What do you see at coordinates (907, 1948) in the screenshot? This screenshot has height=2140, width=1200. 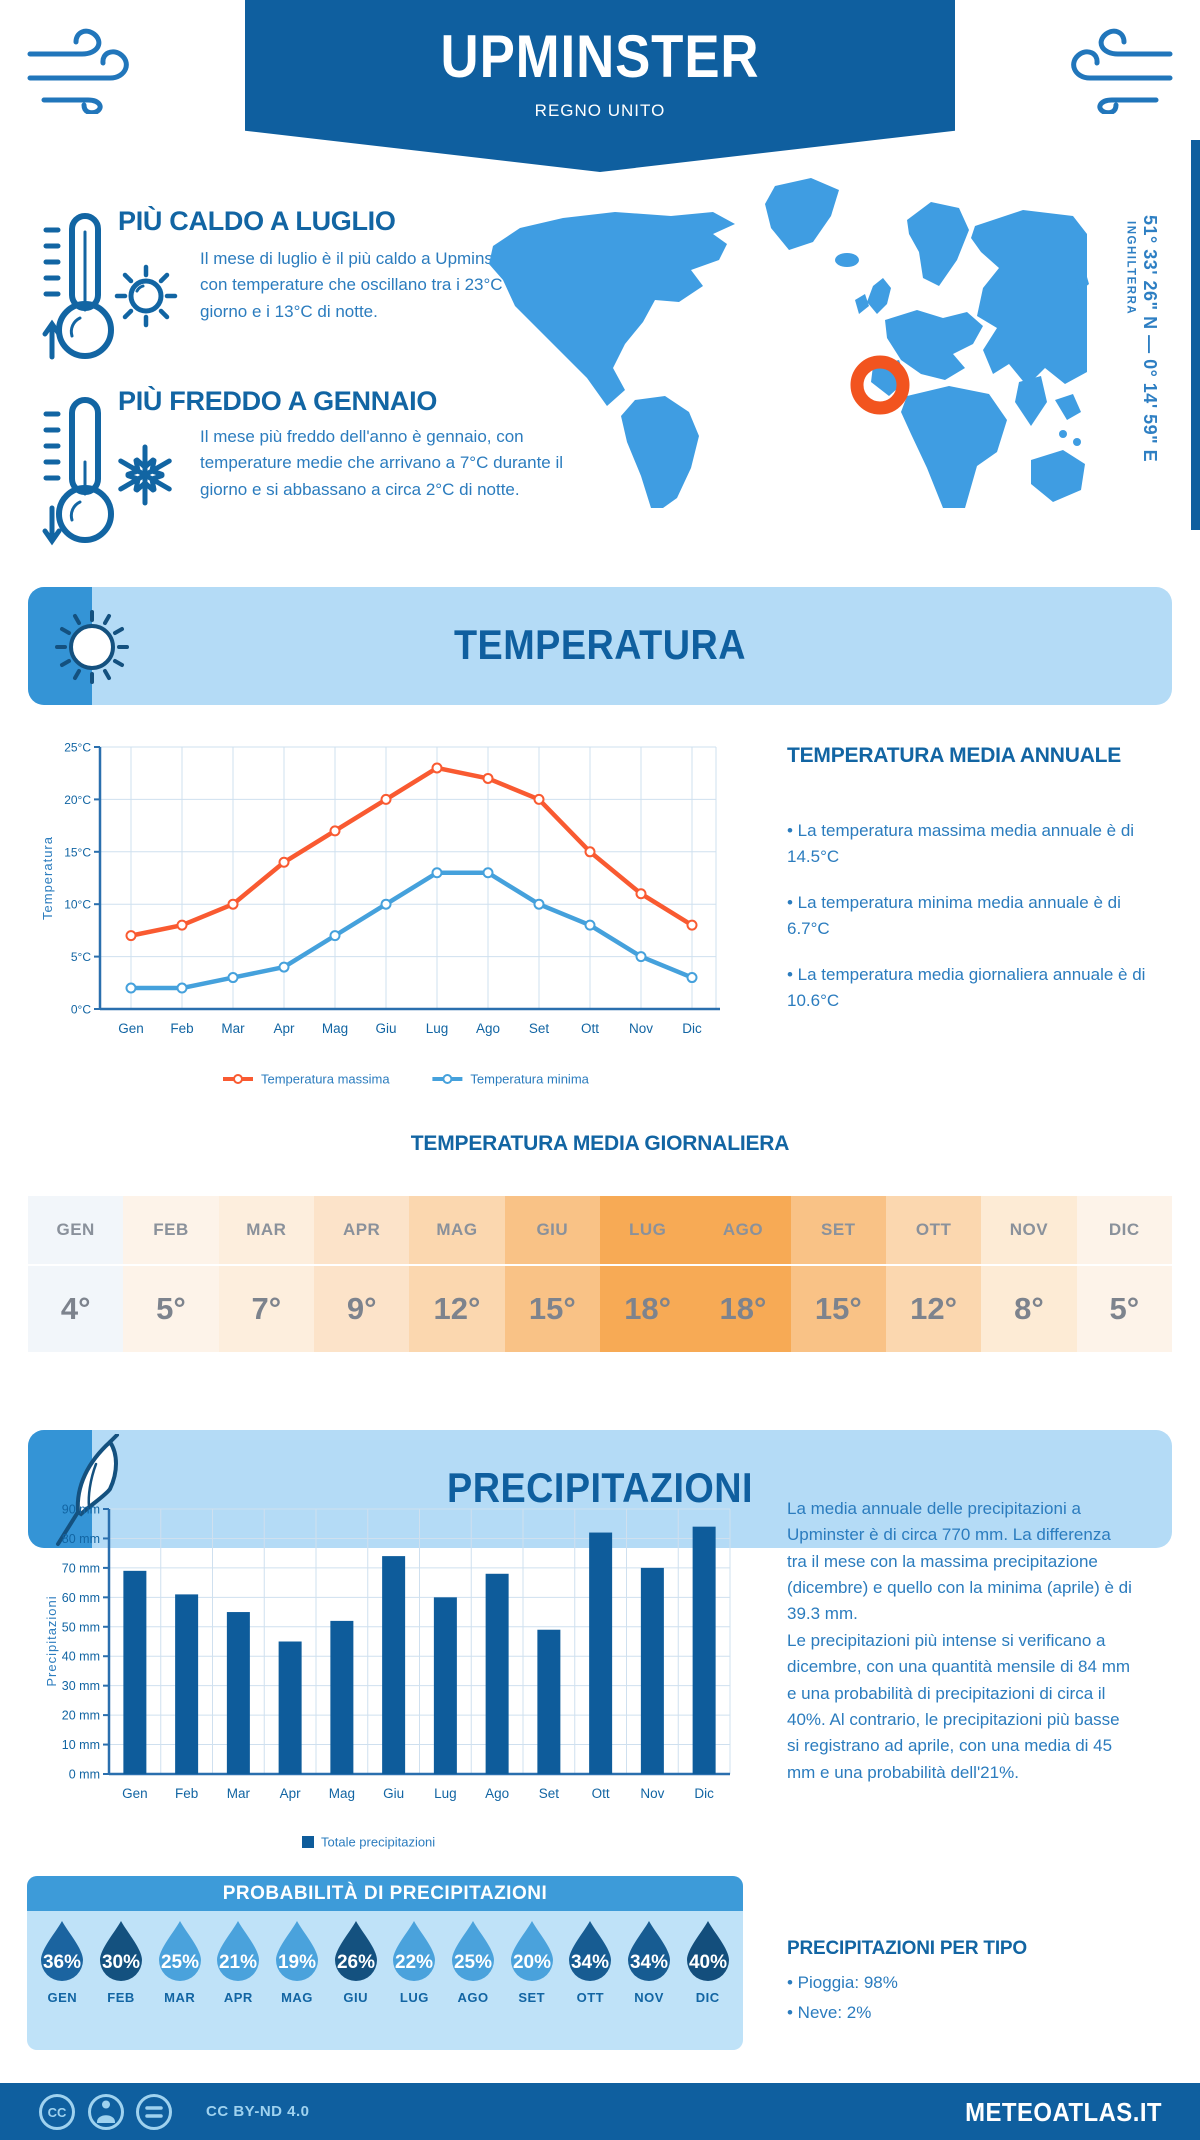 I see `precip-types-title: PRECIPITAZIONI PER TIPO` at bounding box center [907, 1948].